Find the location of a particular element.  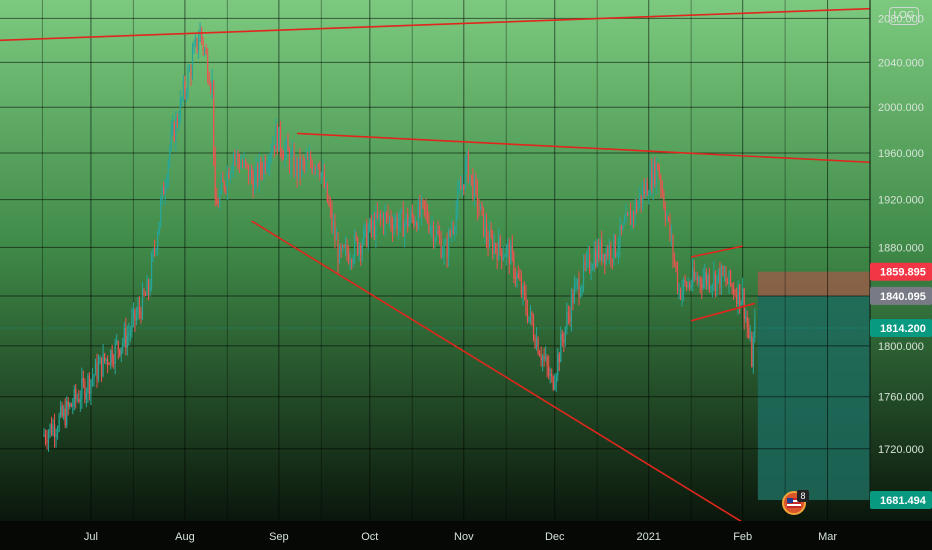

scale-toggle-button: LOG is located at coordinates (904, 16).